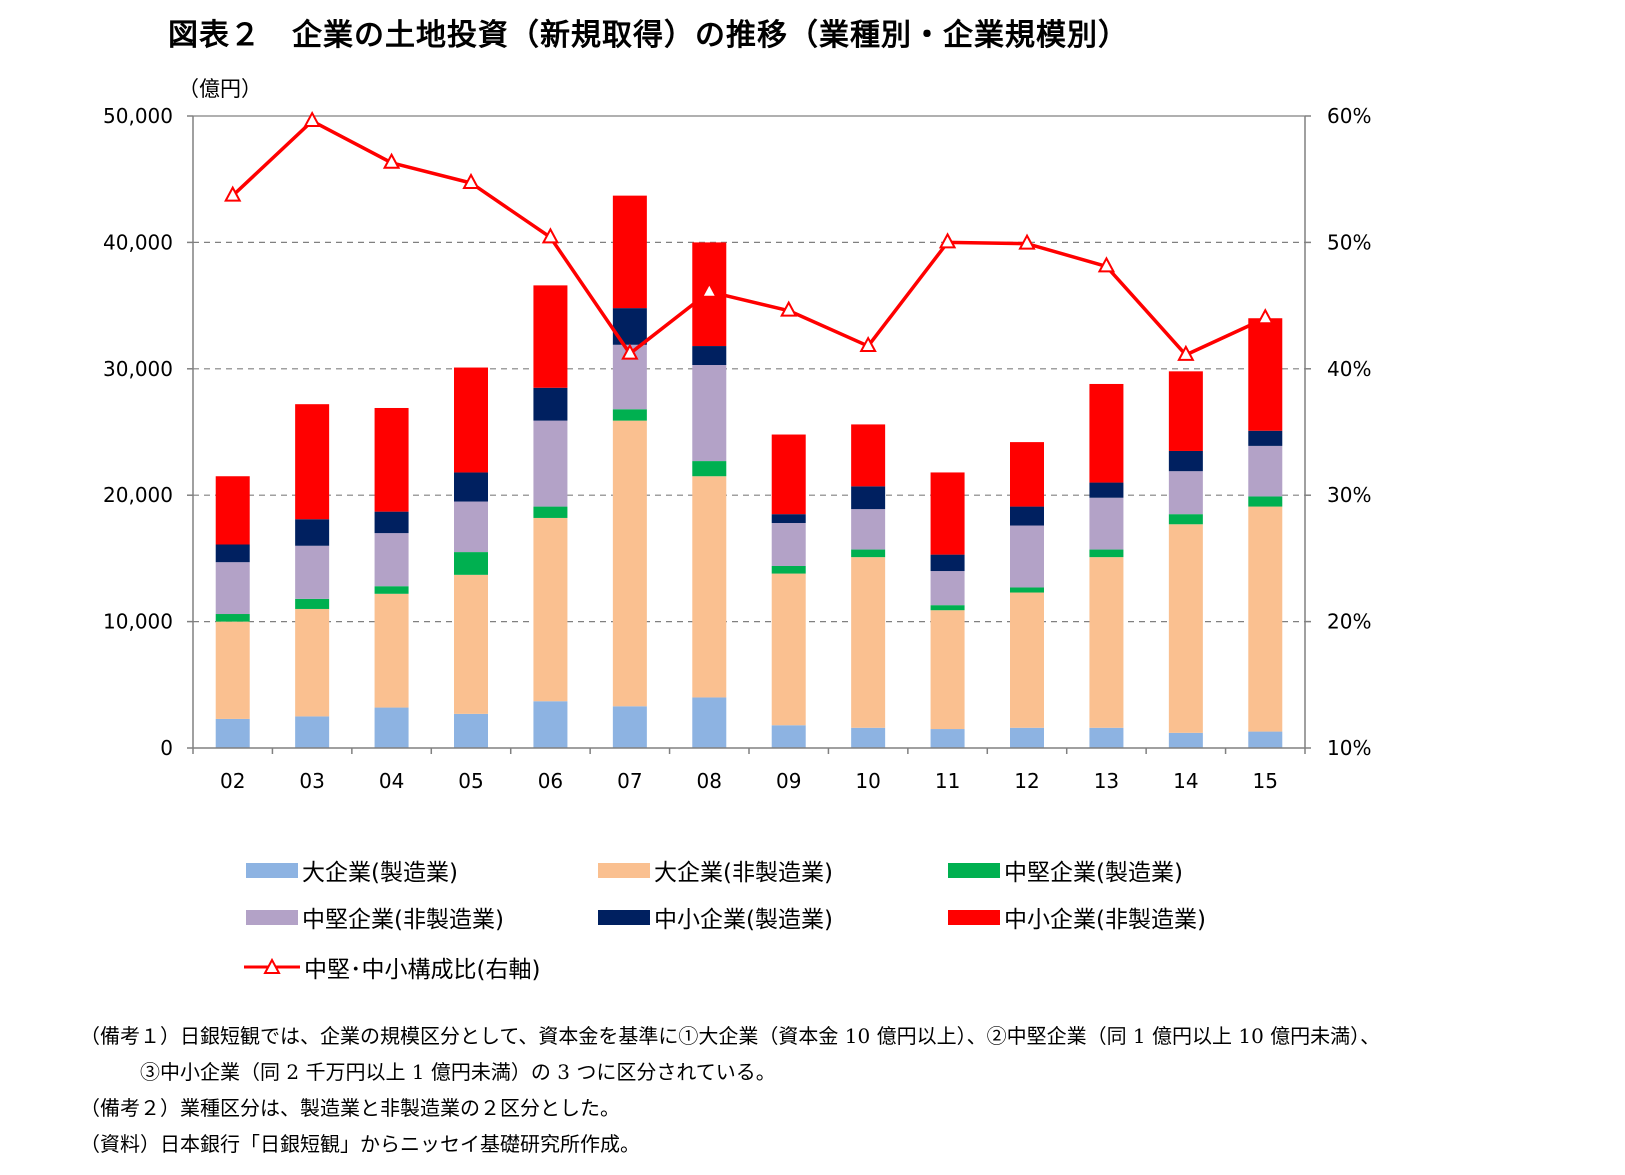 This screenshot has width=1625, height=1175. I want to click on note-2: （備考２）業種区分は、製造業と非製造業の２区分とした。, so click(350, 1108).